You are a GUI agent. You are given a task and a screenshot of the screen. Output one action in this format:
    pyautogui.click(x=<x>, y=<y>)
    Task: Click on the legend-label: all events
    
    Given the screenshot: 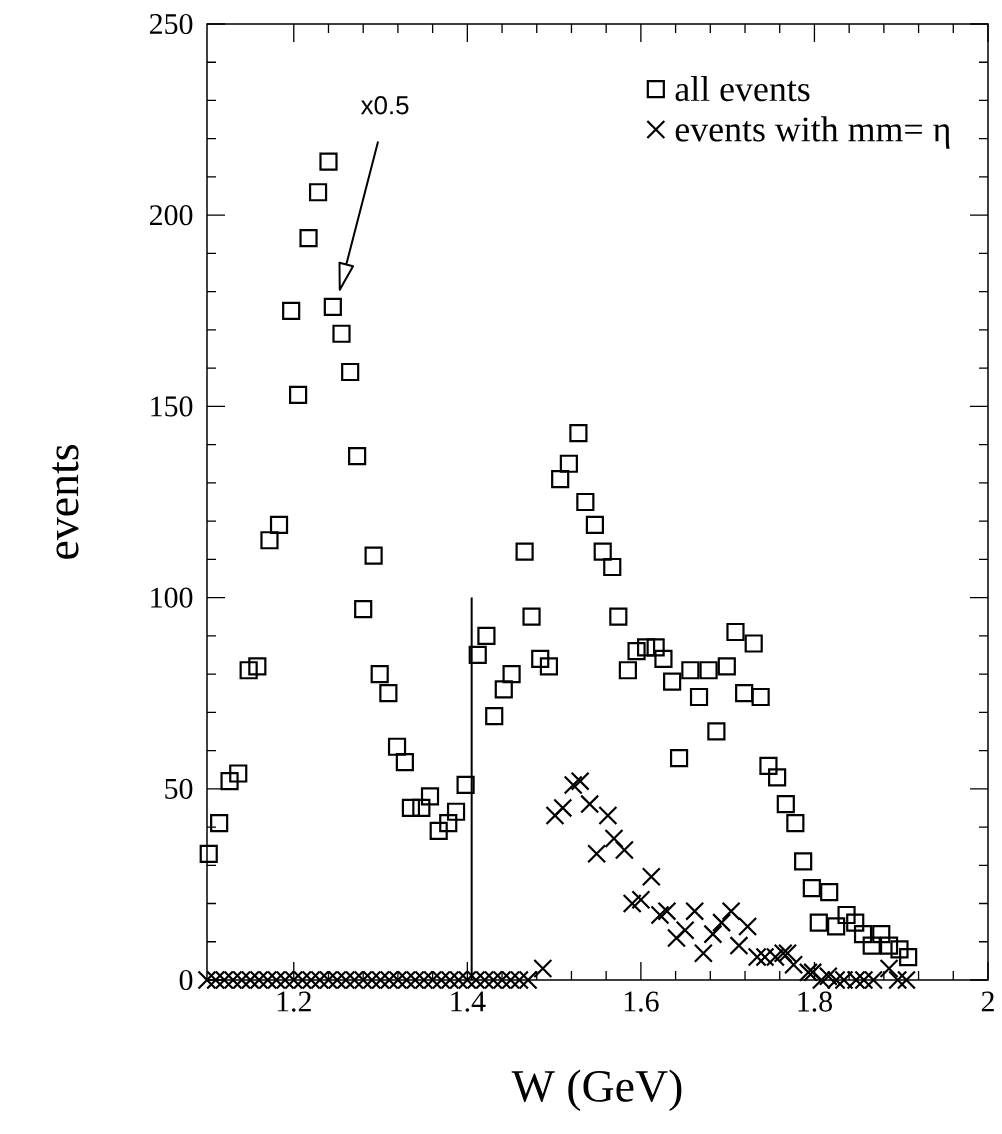 What is the action you would take?
    pyautogui.click(x=742, y=88)
    